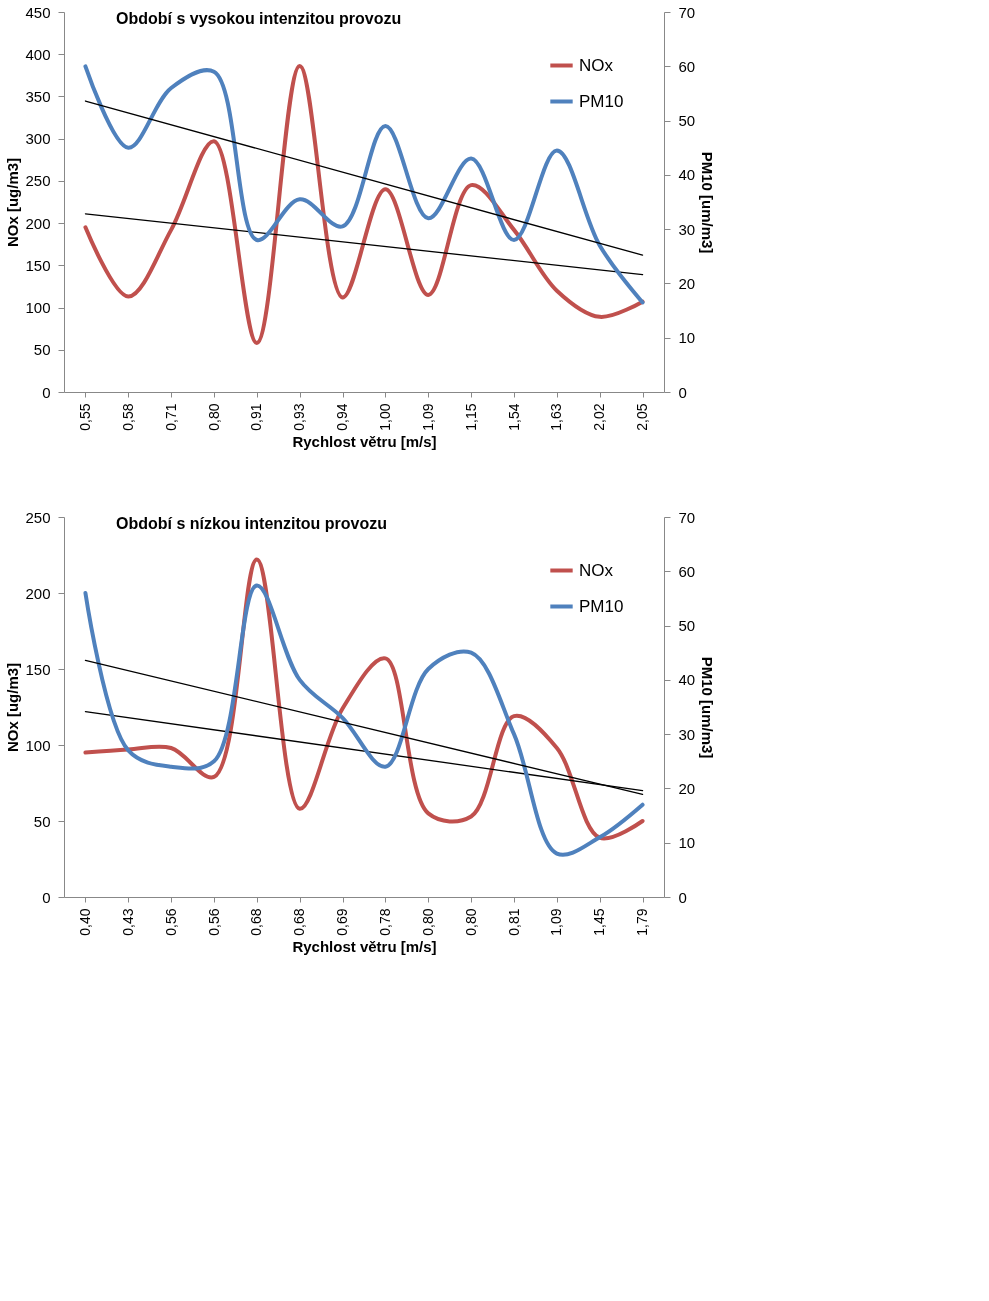 This screenshot has height=1301, width=989. What do you see at coordinates (342, 417) in the screenshot?
I see `x-tick-label: 0,94` at bounding box center [342, 417].